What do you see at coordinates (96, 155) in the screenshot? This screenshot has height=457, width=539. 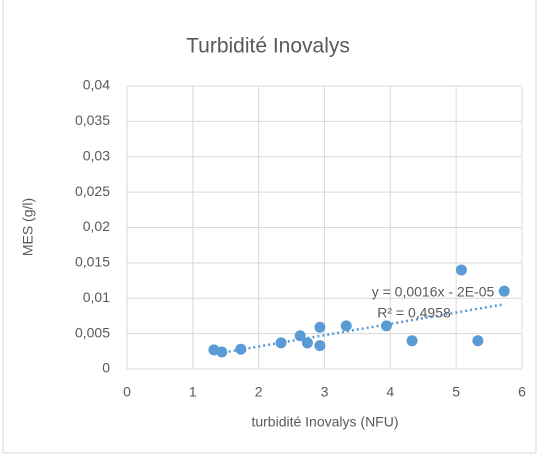 I see `y-tick-label: 0,03` at bounding box center [96, 155].